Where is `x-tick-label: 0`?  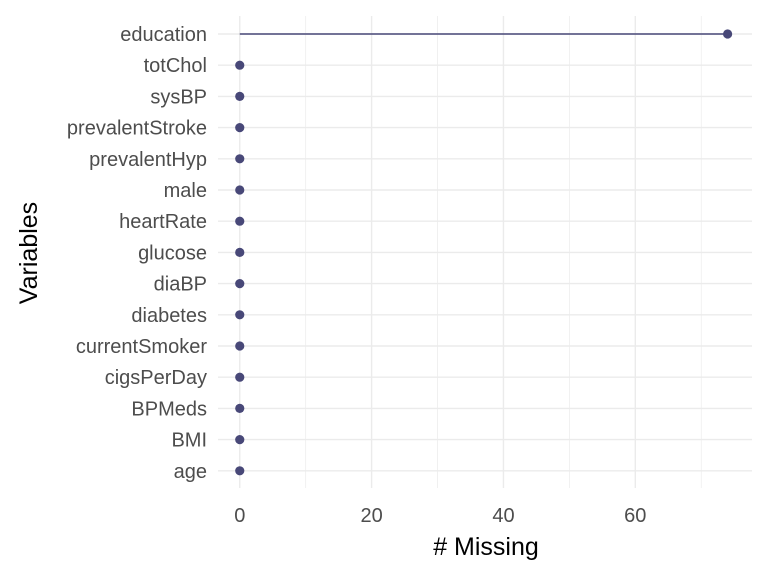
x-tick-label: 0 is located at coordinates (239, 516).